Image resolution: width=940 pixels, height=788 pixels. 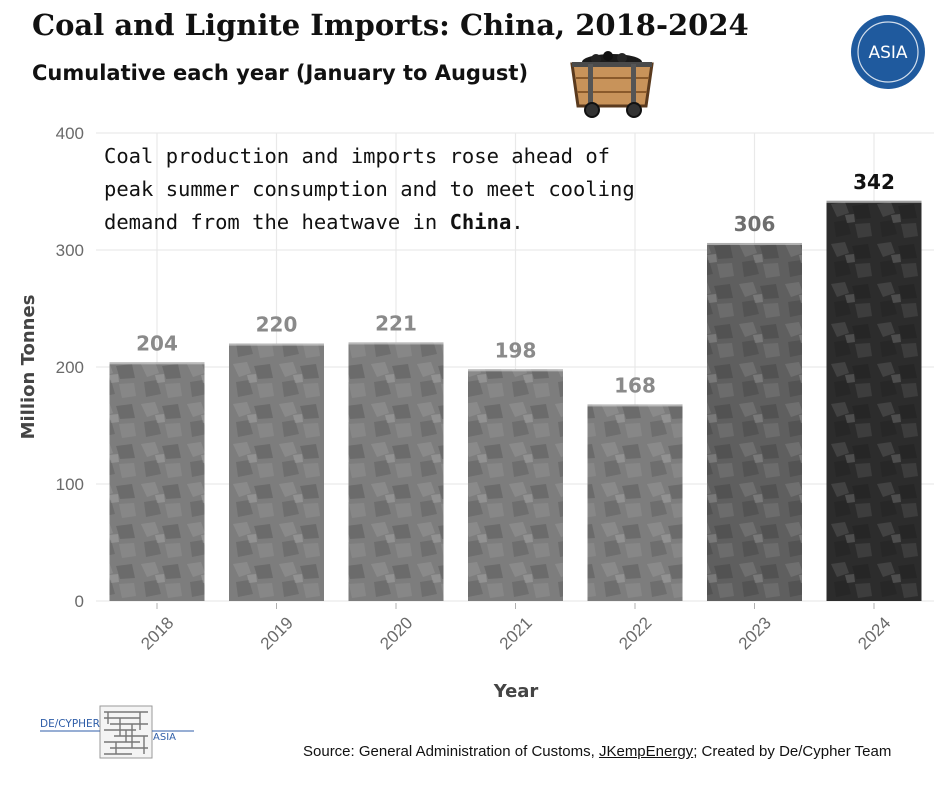 What do you see at coordinates (612, 84) in the screenshot?
I see `coal-cart-icon` at bounding box center [612, 84].